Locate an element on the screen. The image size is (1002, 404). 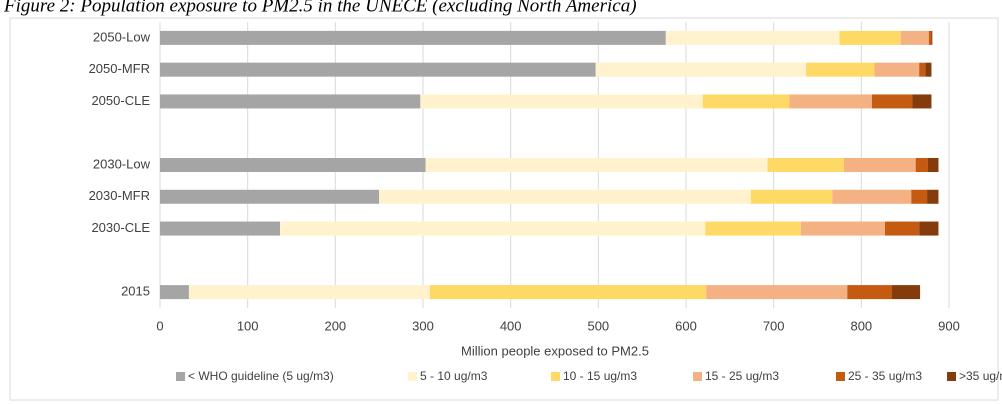
y-tick-label: 2050-Low is located at coordinates (122, 36).